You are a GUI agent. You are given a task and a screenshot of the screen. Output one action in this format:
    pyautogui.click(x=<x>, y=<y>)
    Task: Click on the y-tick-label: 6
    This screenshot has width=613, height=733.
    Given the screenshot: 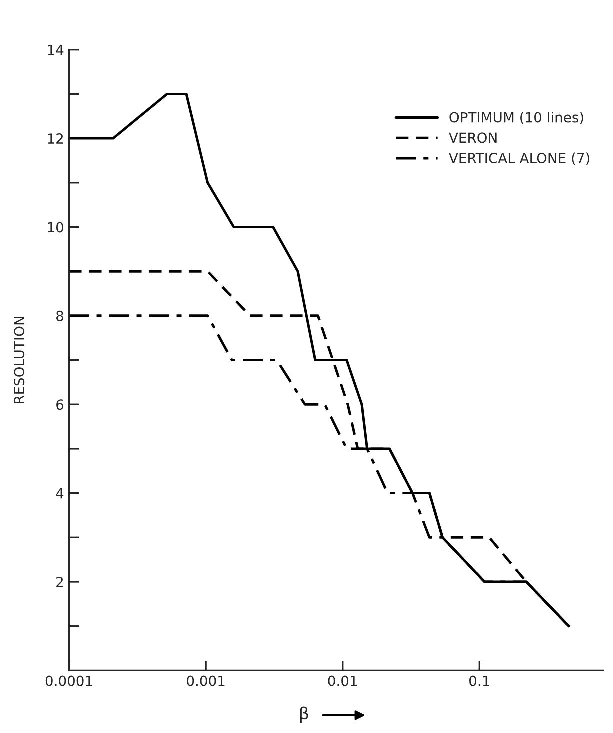 What is the action you would take?
    pyautogui.click(x=60, y=405)
    